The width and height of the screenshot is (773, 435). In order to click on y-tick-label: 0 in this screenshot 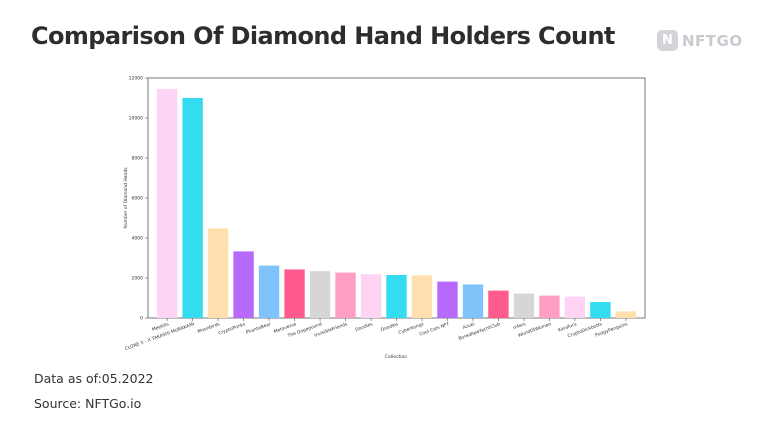, I will do `click(141, 319)`.